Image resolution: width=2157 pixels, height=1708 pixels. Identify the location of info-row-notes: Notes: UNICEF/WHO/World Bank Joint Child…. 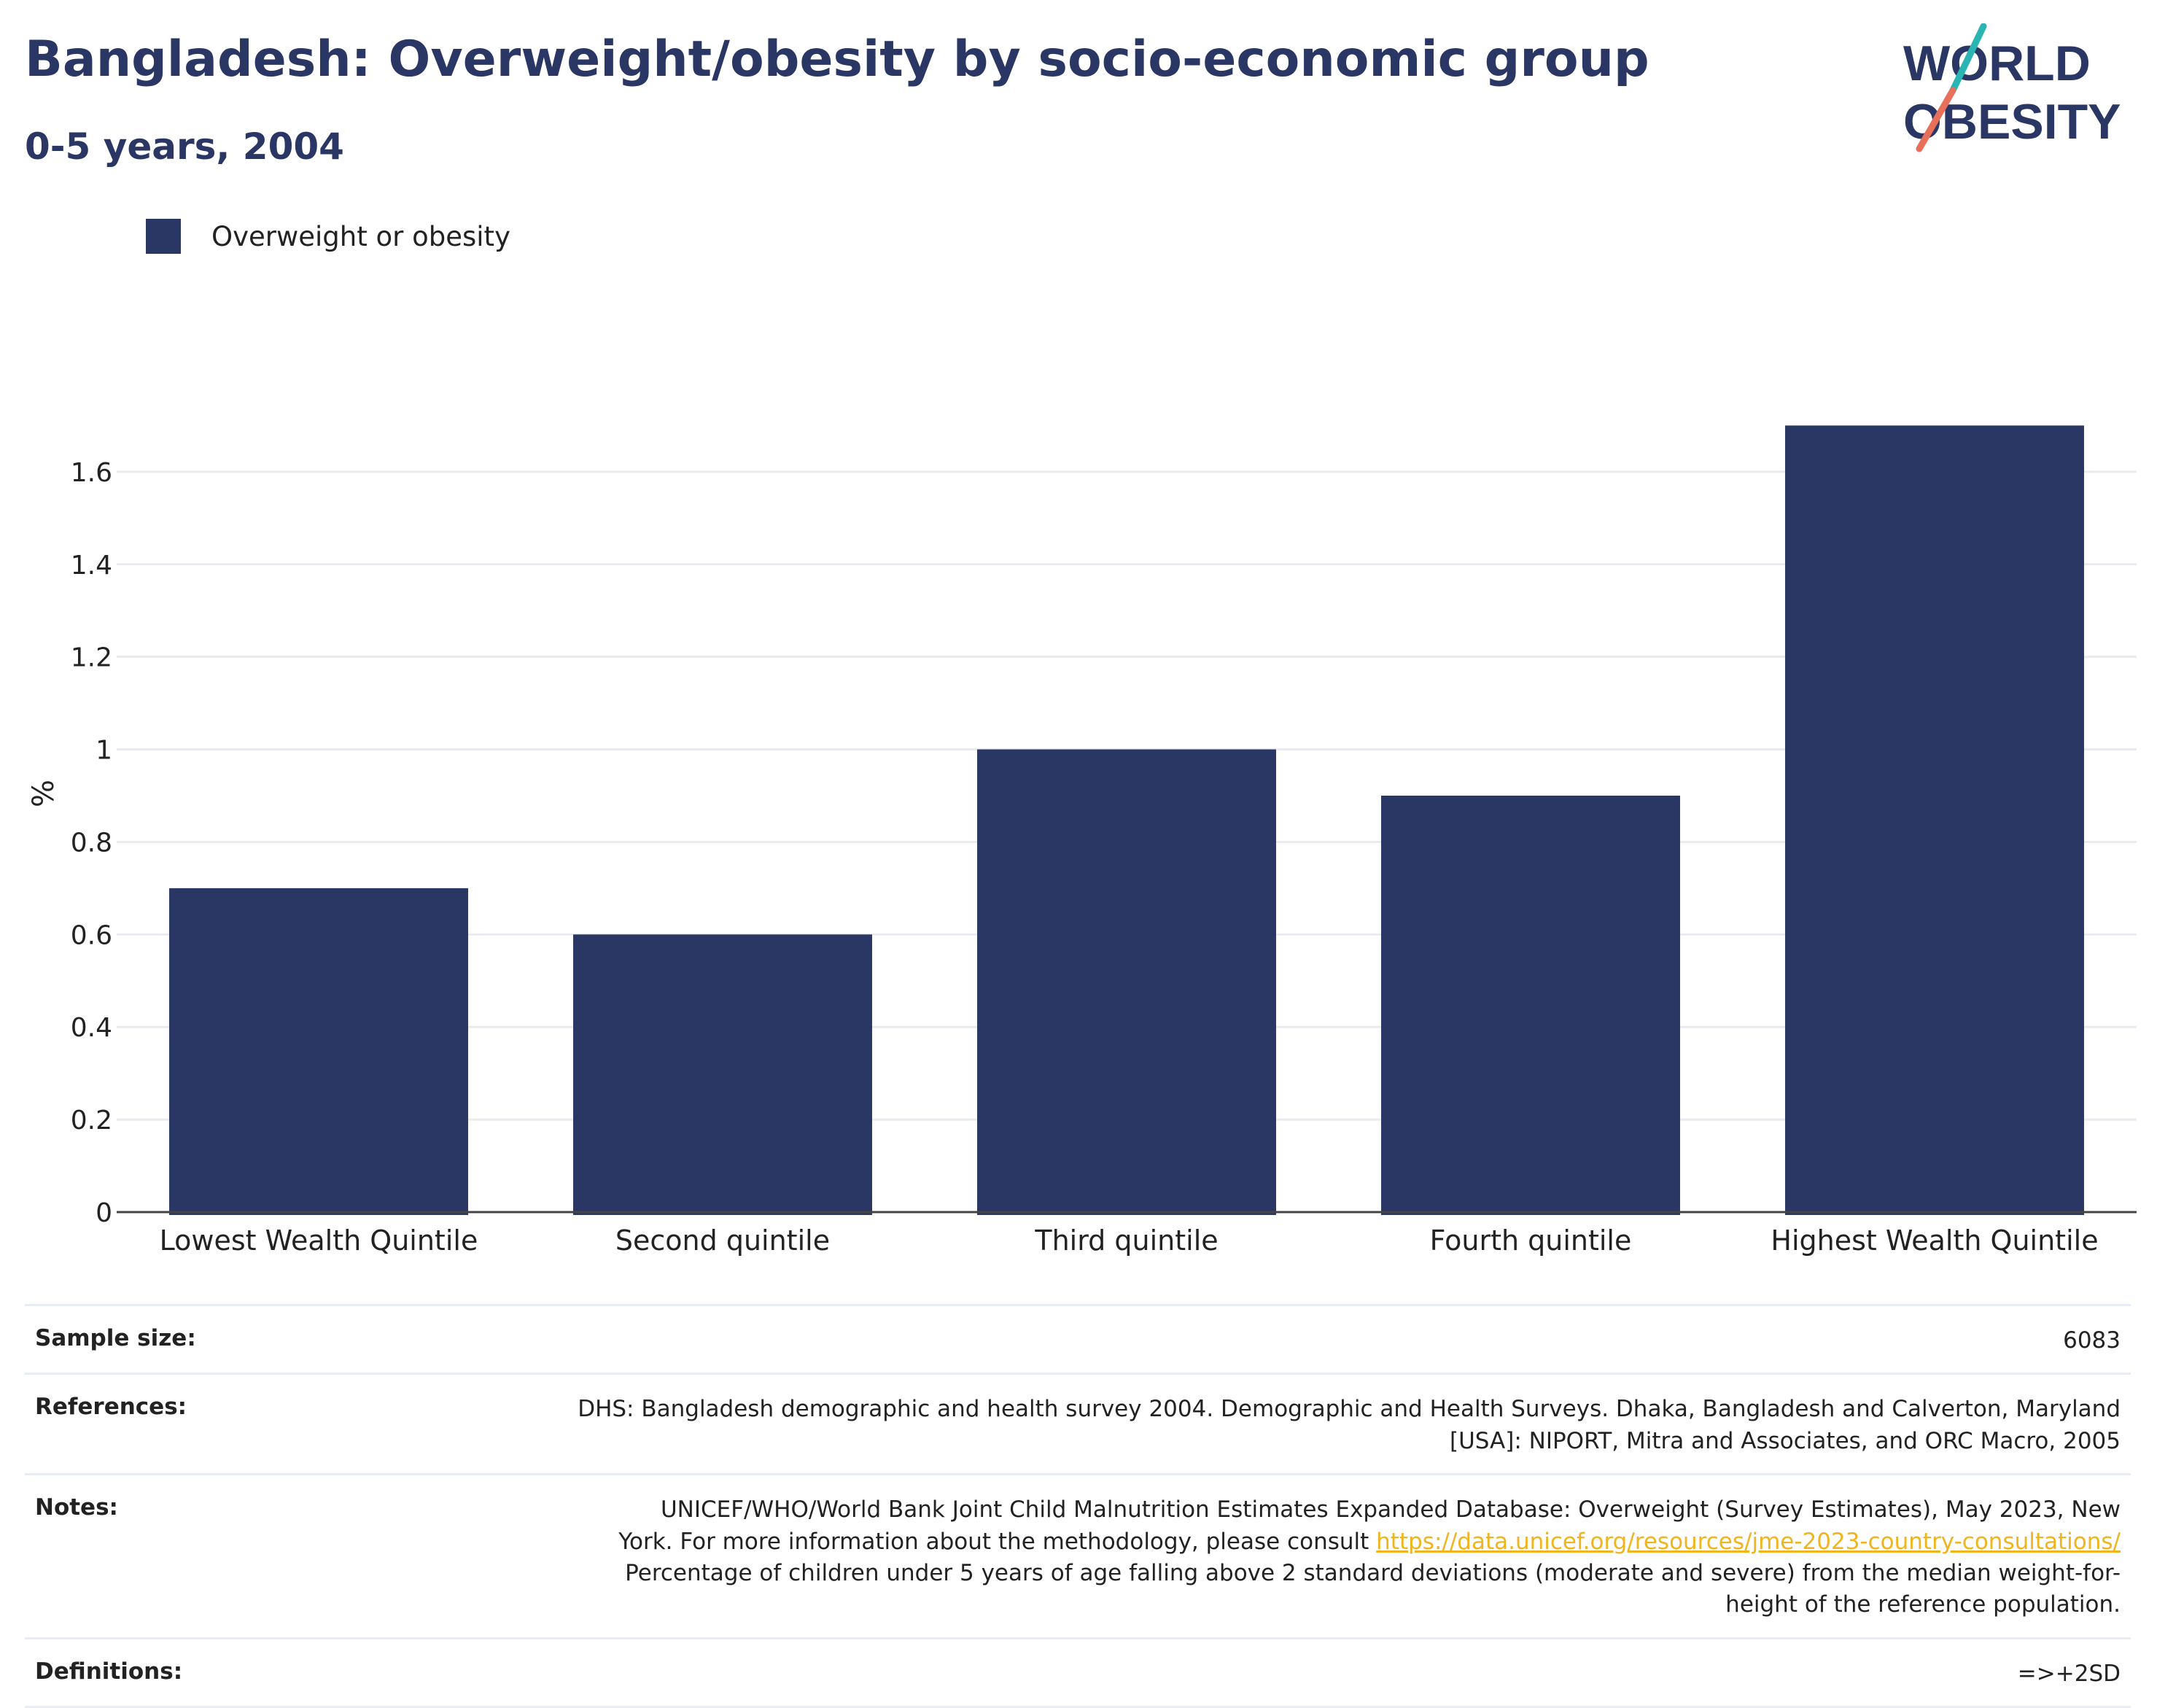
(1078, 1555).